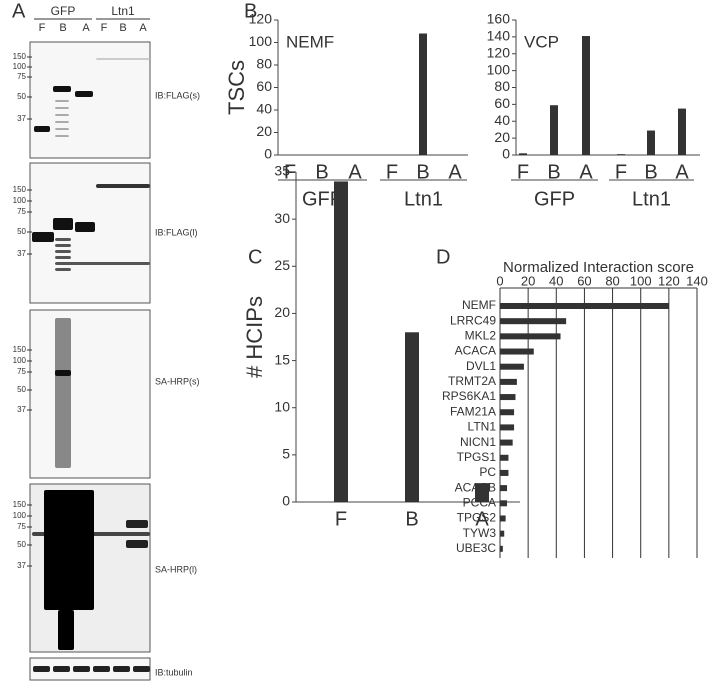 Image resolution: width=712 pixels, height=688 pixels. What do you see at coordinates (669, 280) in the screenshot?
I see `x-tick-label: 120` at bounding box center [669, 280].